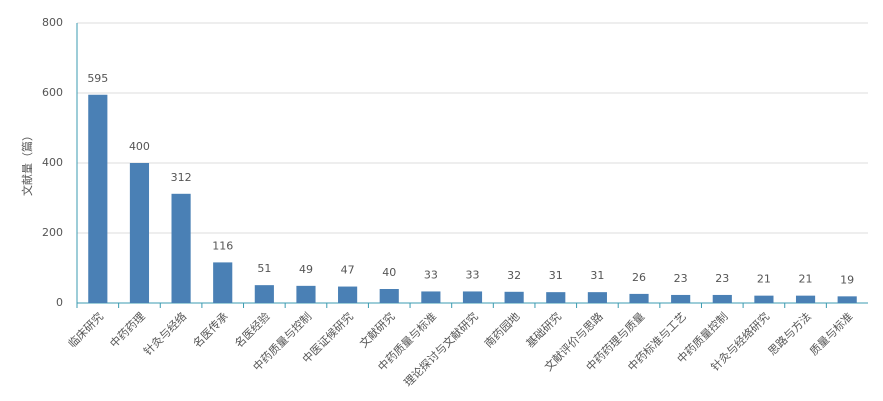 This screenshot has height=401, width=883. What do you see at coordinates (222, 245) in the screenshot?
I see `data-label: 116` at bounding box center [222, 245].